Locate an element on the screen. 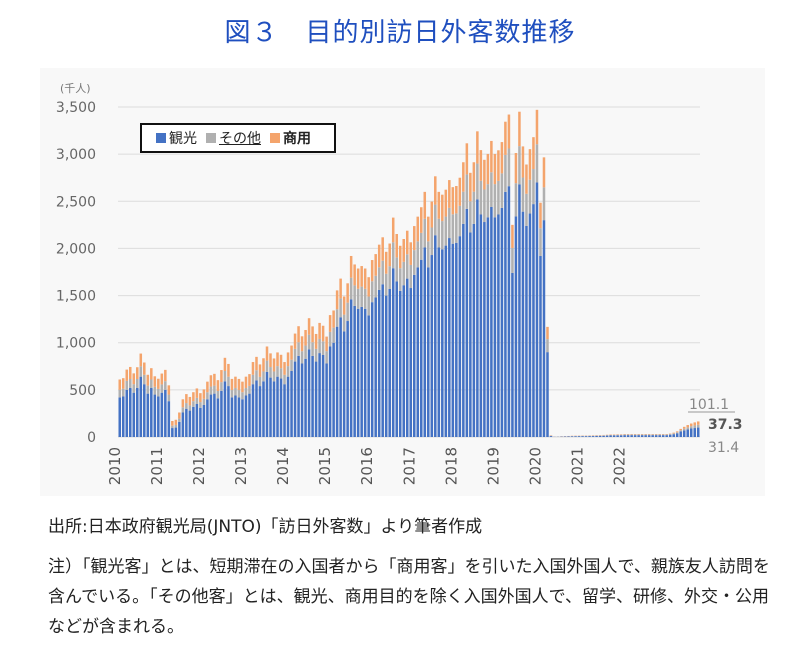 This screenshot has height=650, width=800. x-tick-label: 2021 is located at coordinates (578, 466).